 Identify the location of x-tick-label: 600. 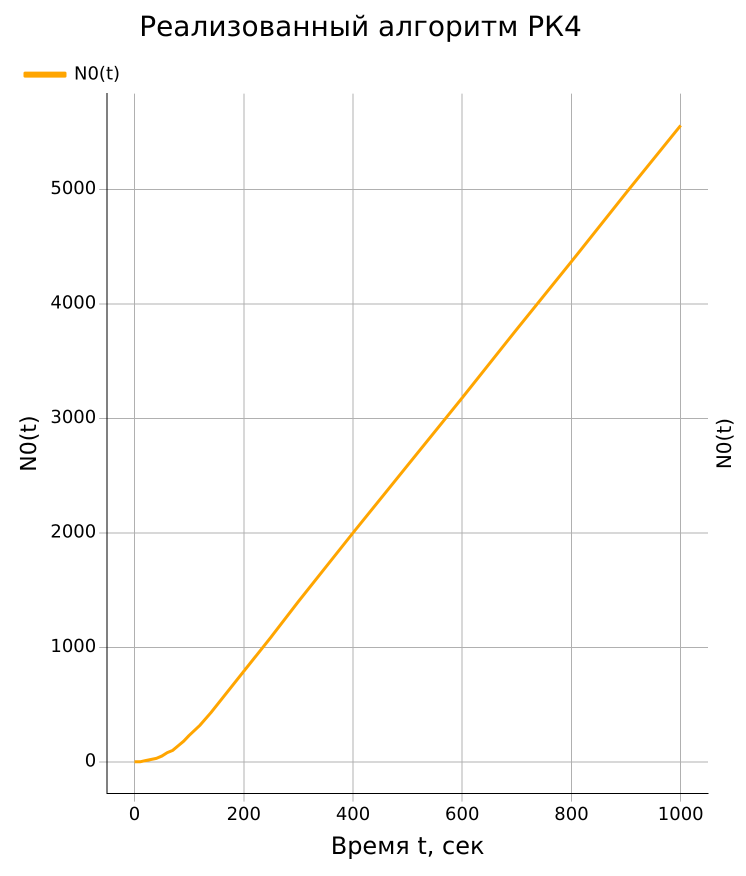
(462, 815).